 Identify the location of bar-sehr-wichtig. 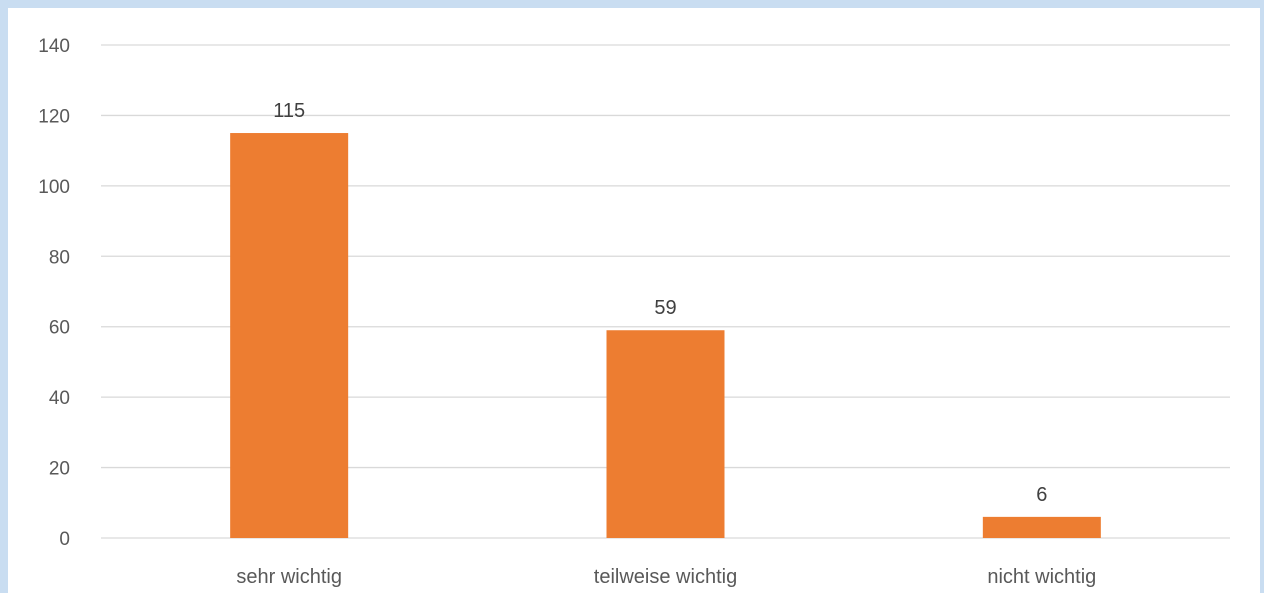
(289, 335).